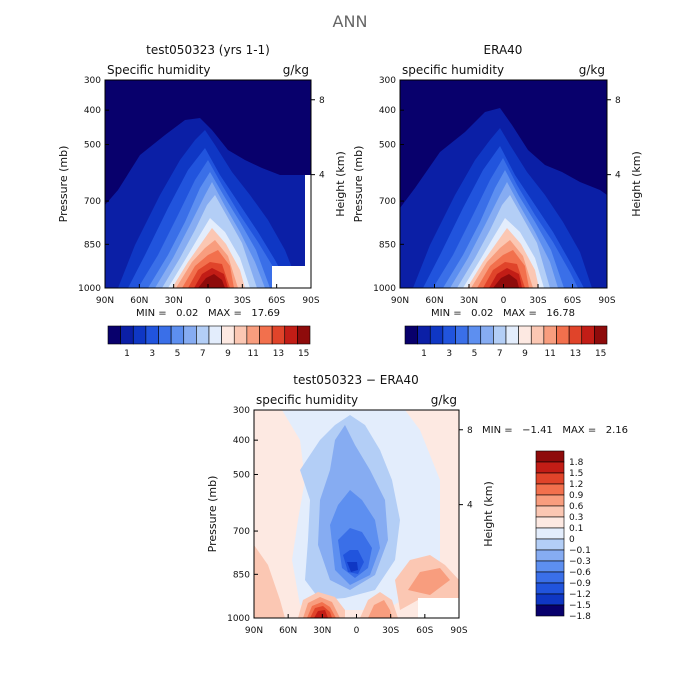 Image resolution: width=700 pixels, height=700 pixels. Describe the element at coordinates (322, 176) in the screenshot. I see `y2-tick-label: 4` at that location.